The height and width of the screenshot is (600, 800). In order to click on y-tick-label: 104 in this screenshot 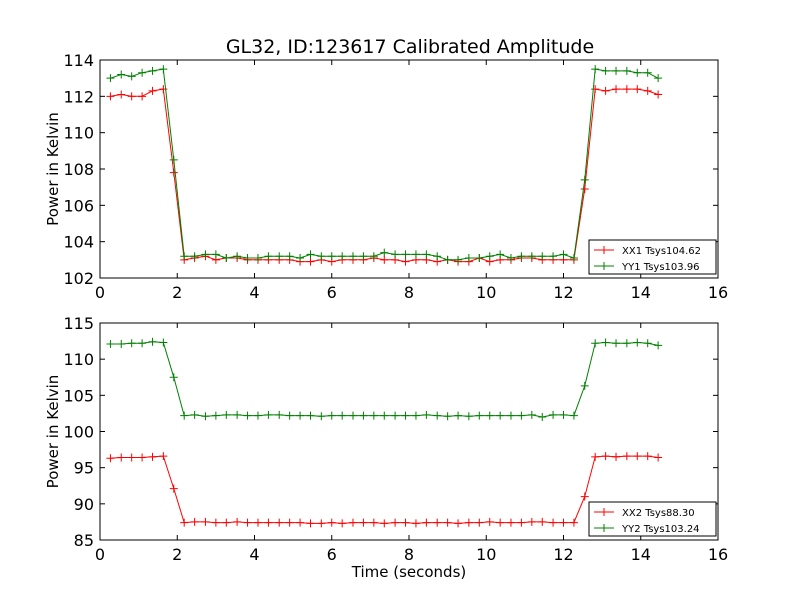, I will do `click(78, 242)`.